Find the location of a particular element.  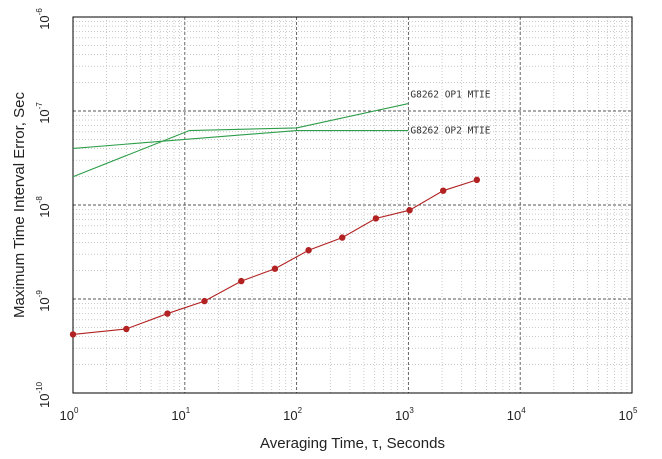

x-tick-label: 10¹ is located at coordinates (180, 414).